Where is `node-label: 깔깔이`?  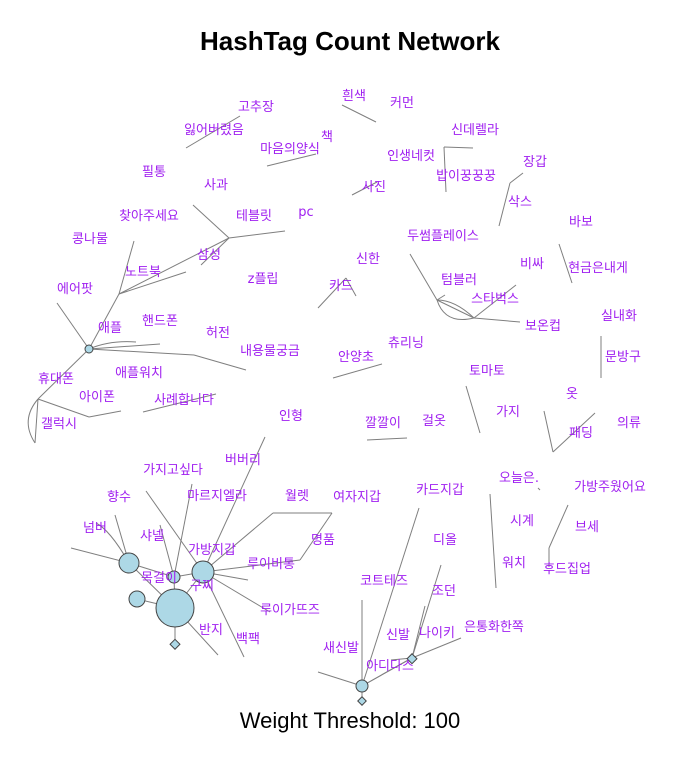 node-label: 깔깔이 is located at coordinates (383, 423).